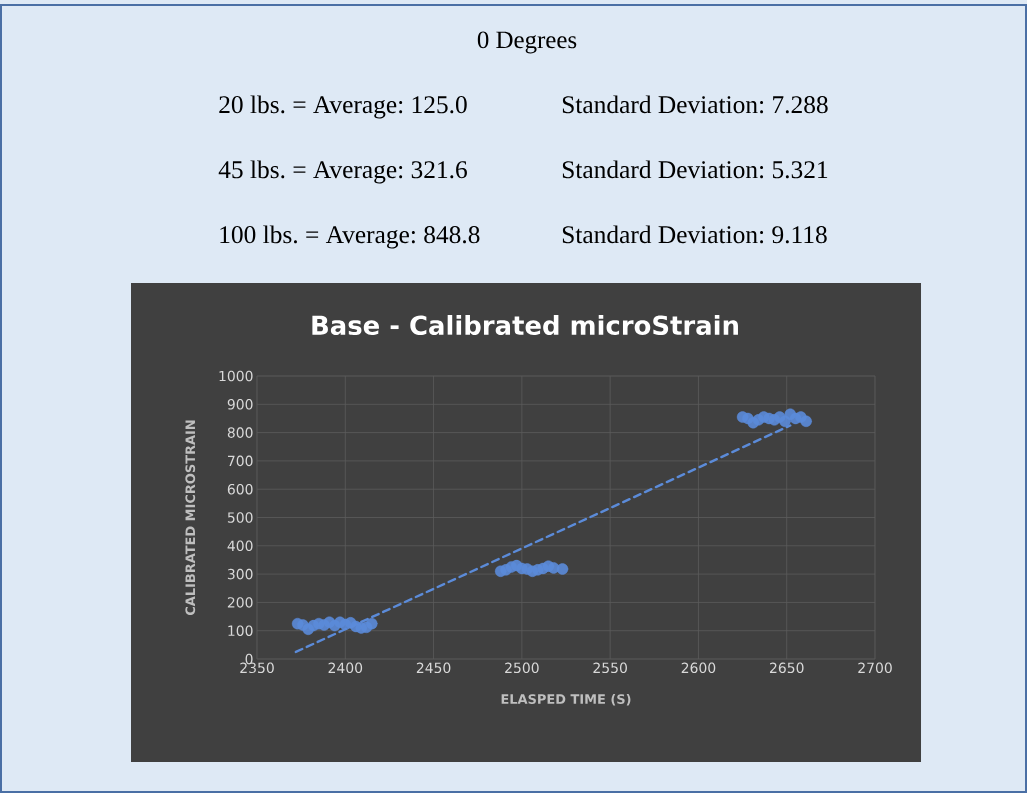  I want to click on x-tick-label: 2600, so click(698, 668).